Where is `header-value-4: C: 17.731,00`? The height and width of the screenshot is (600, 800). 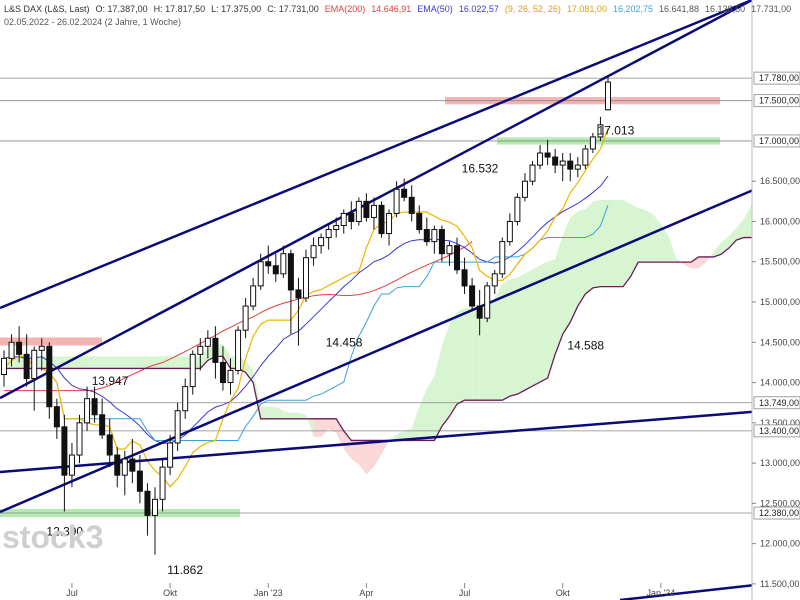 header-value-4: C: 17.731,00 is located at coordinates (293, 9).